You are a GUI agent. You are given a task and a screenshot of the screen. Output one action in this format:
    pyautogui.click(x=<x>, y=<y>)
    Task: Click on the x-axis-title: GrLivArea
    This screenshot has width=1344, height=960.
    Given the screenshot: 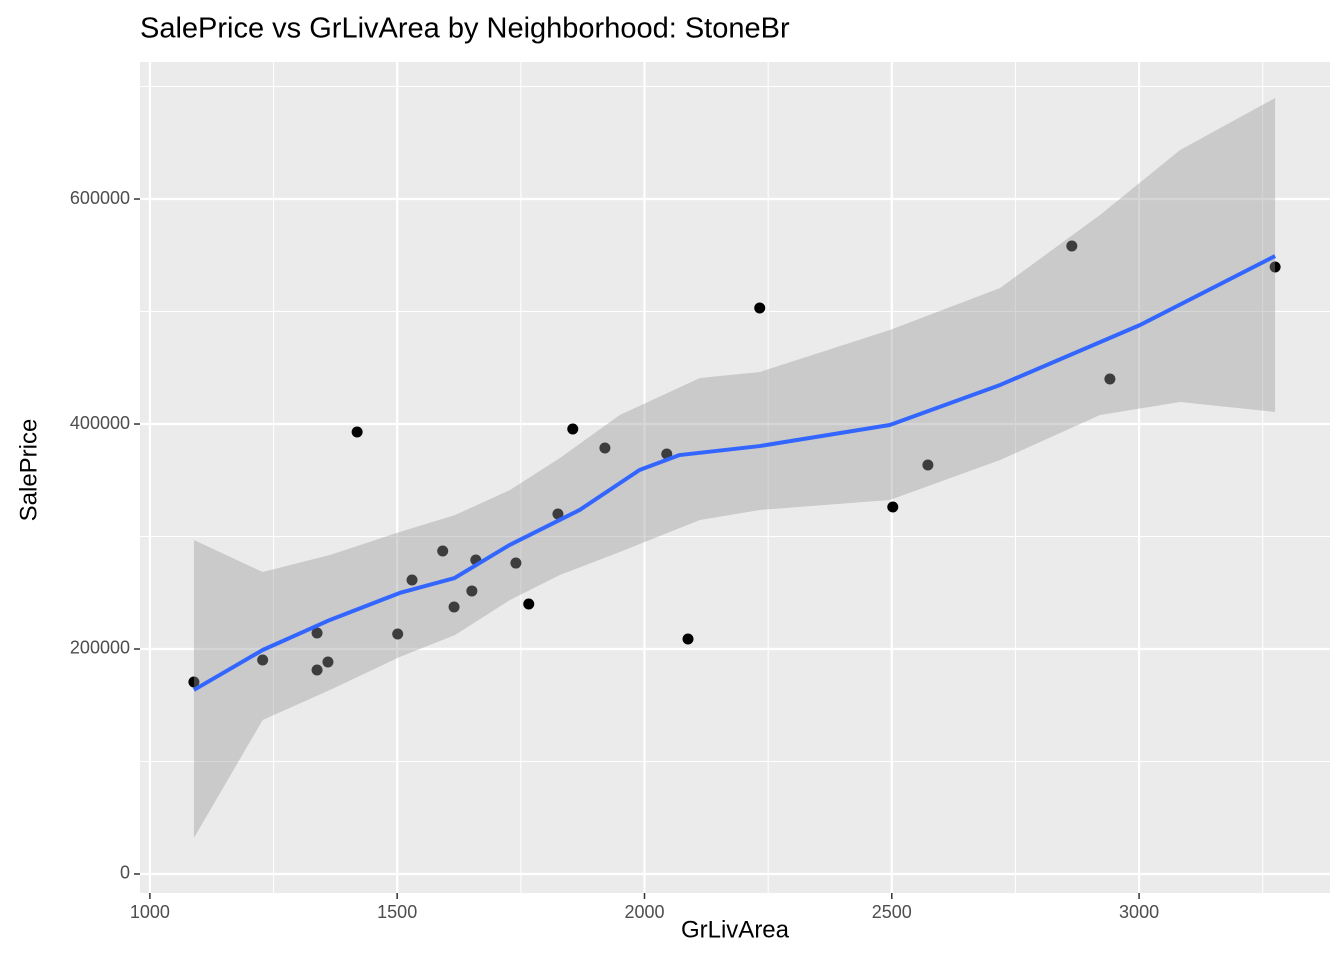 What is the action you would take?
    pyautogui.click(x=735, y=929)
    